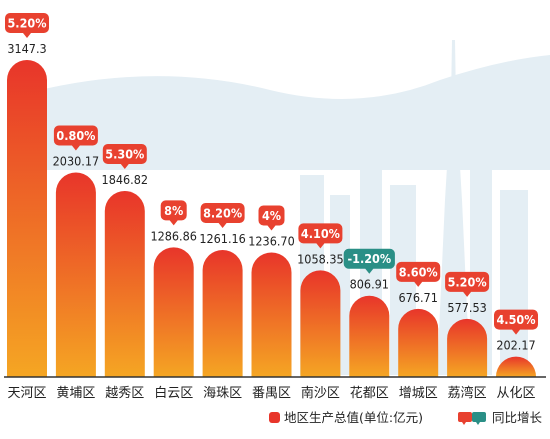 Image resolution: width=550 pixels, height=439 pixels. Describe the element at coordinates (418, 297) in the screenshot. I see `gdp-value-label: 676.71` at that location.